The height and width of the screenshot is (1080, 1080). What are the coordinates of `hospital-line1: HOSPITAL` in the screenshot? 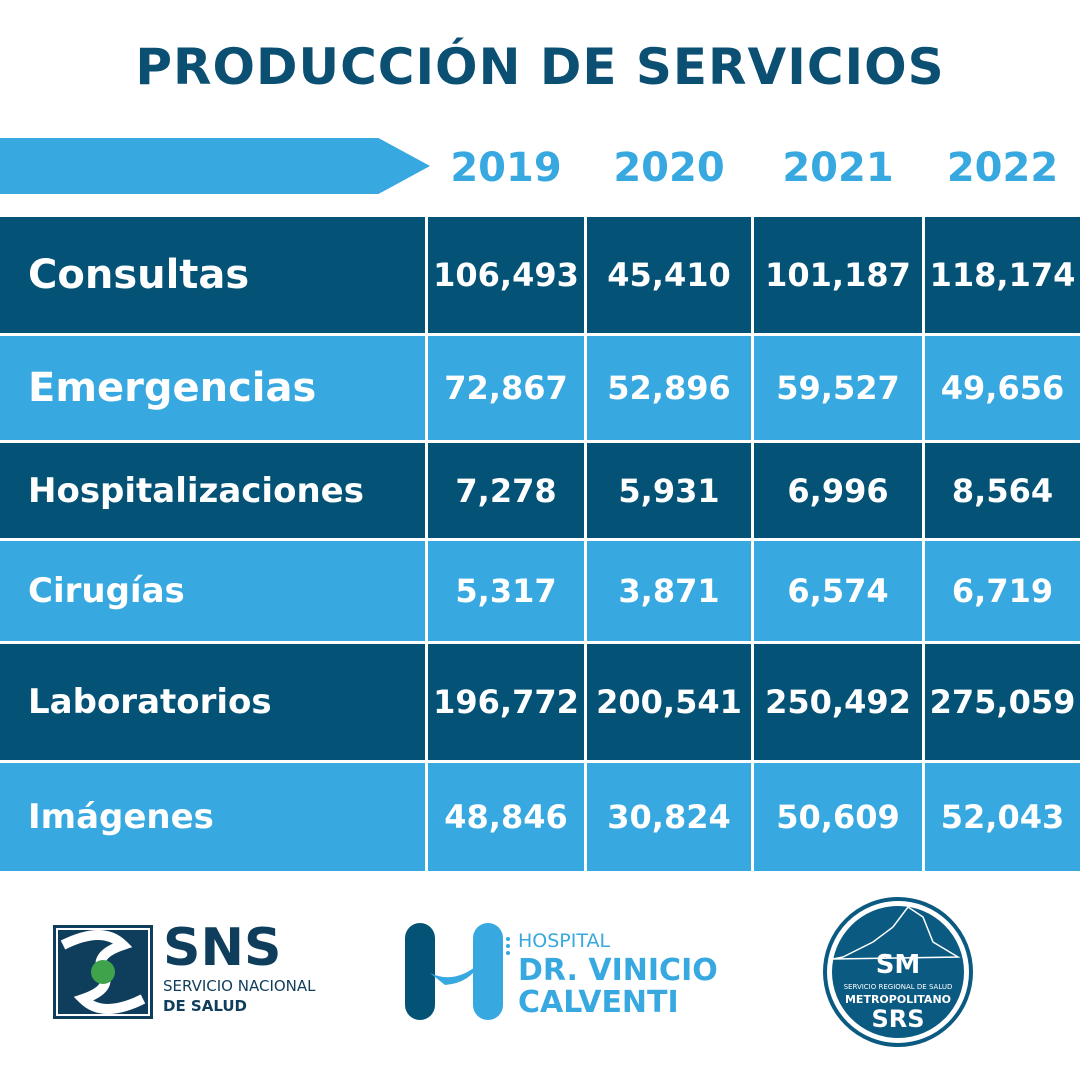 It's located at (564, 941).